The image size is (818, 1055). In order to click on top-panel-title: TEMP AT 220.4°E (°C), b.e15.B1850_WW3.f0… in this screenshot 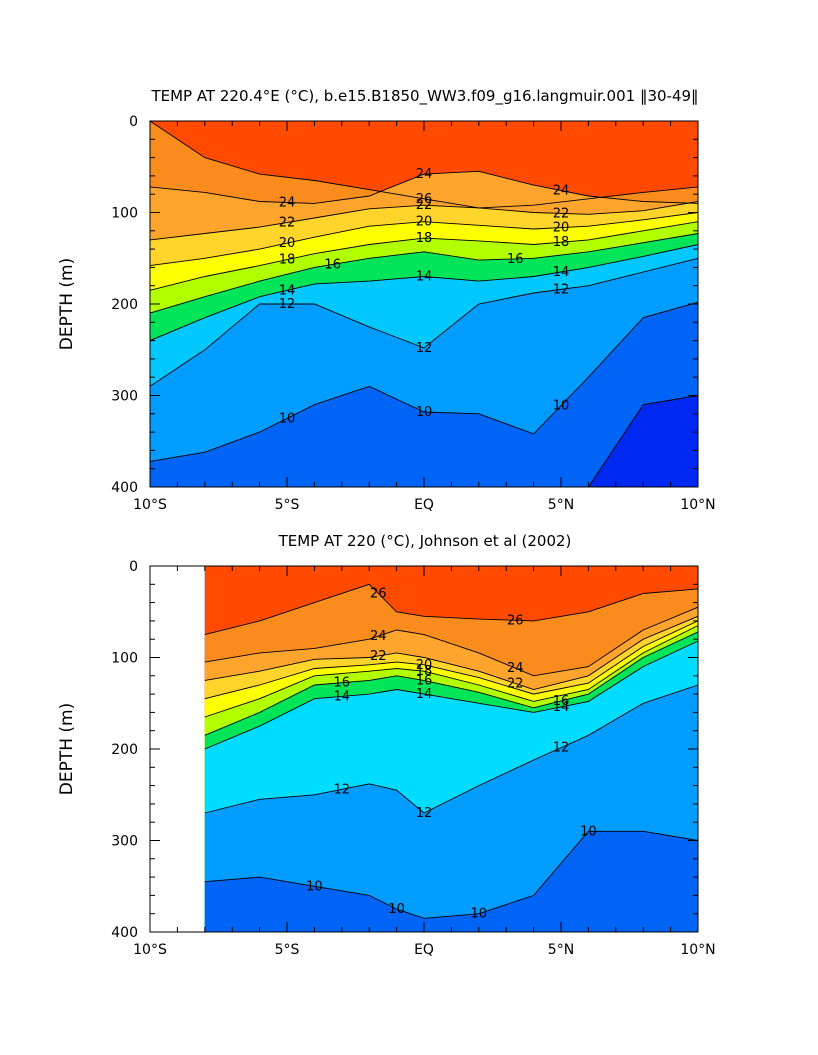, I will do `click(424, 96)`.